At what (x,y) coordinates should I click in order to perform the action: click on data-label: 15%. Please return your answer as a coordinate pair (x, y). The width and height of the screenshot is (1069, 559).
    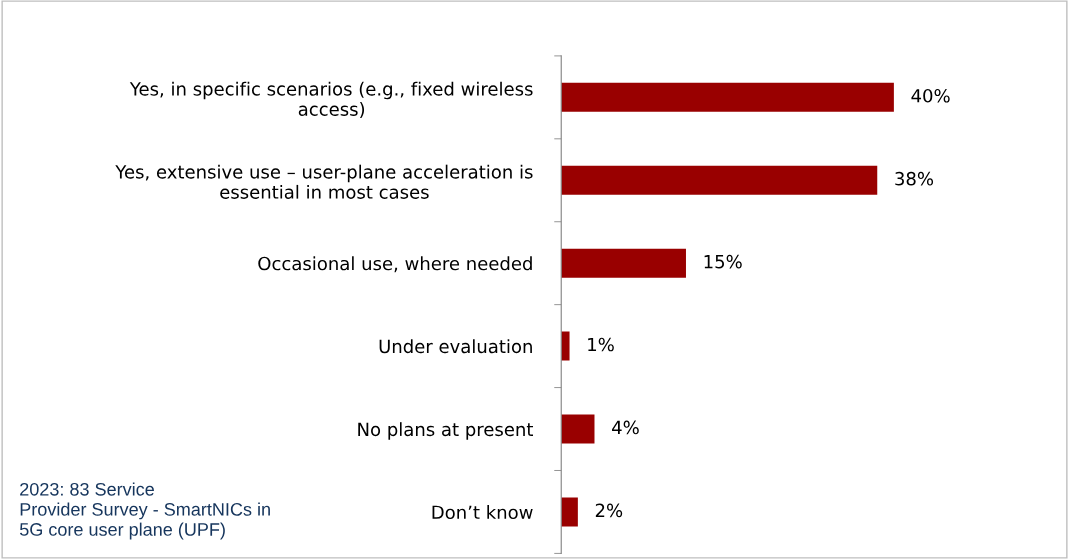
    Looking at the image, I should click on (723, 261).